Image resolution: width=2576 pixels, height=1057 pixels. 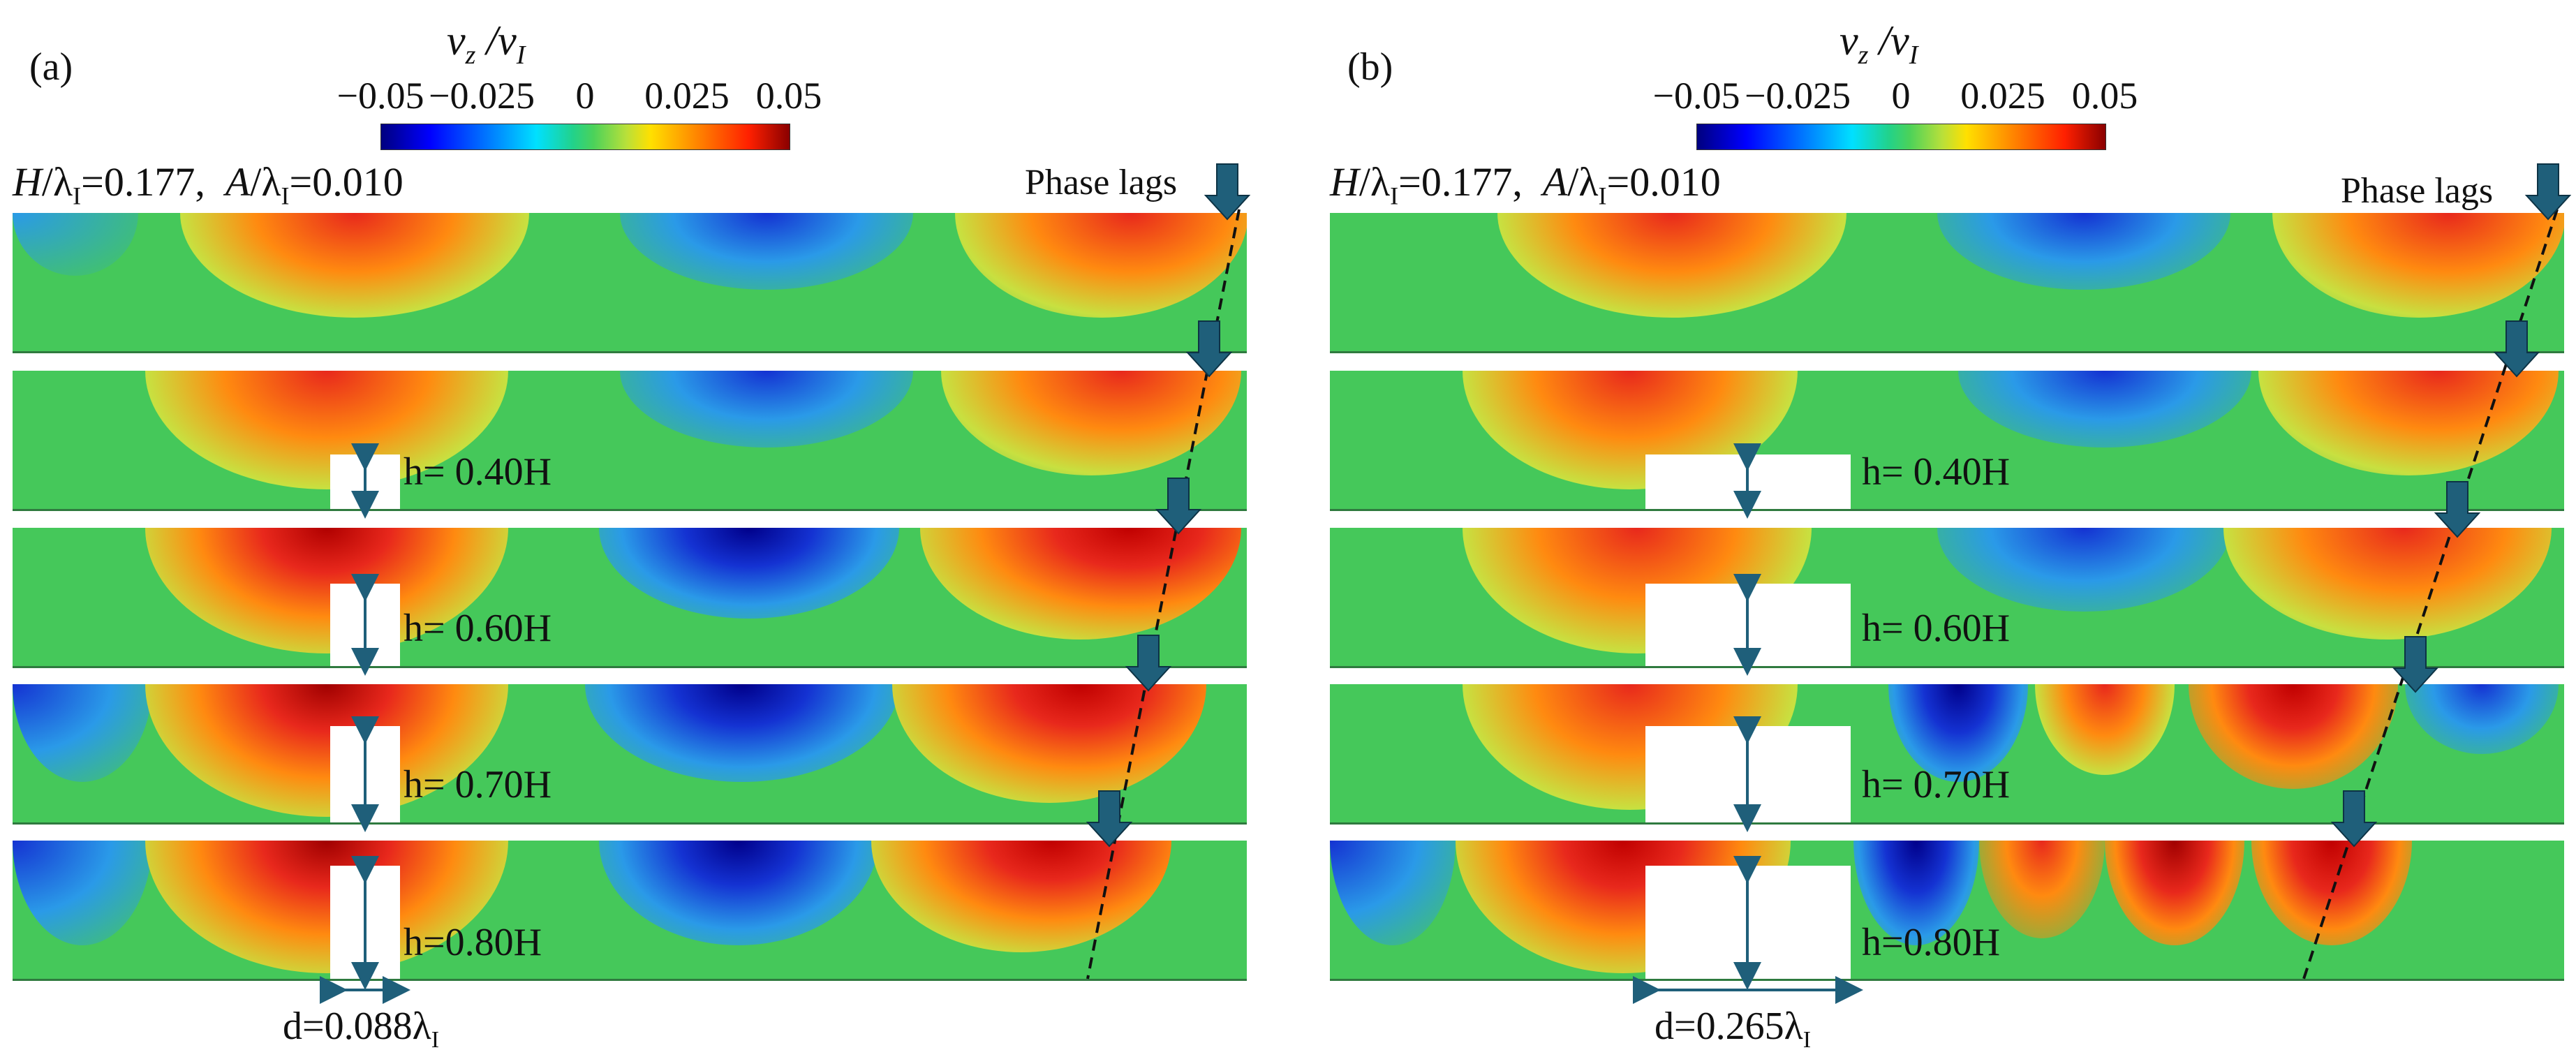 I want to click on field-strip-h040, so click(x=630, y=441).